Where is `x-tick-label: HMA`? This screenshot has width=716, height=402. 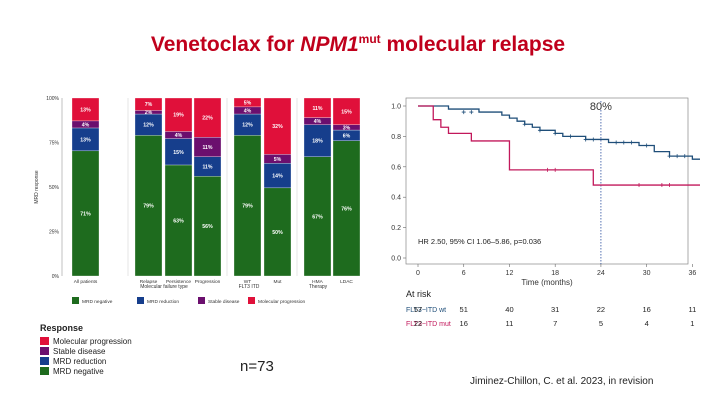 x-tick-label: HMA is located at coordinates (317, 282).